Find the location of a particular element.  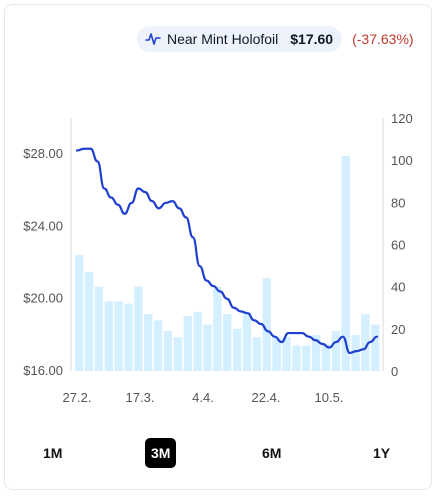

legend-pill: Near Mint Holofoil $17.60 is located at coordinates (240, 39).